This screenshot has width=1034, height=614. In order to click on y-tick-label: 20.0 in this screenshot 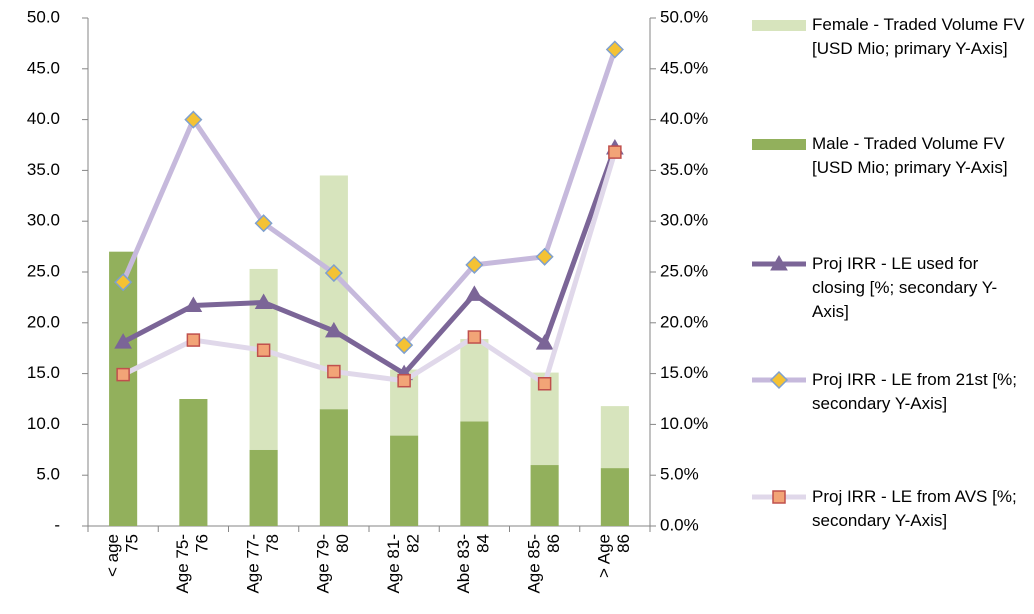, I will do `click(43, 321)`.